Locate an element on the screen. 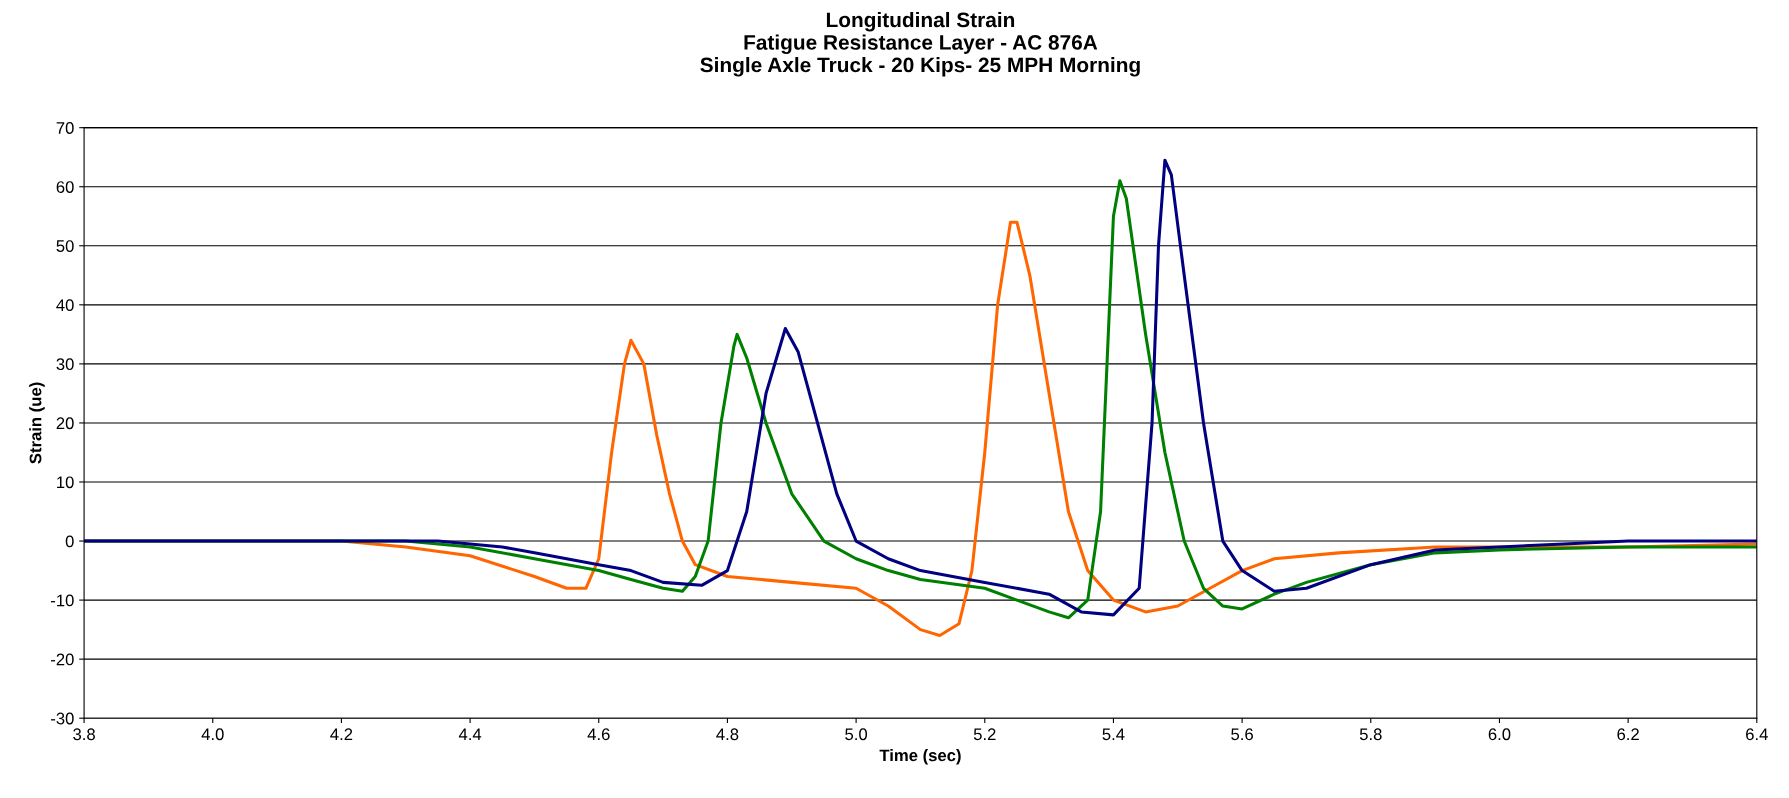  x-tick-label: 5.8 is located at coordinates (1370, 734).